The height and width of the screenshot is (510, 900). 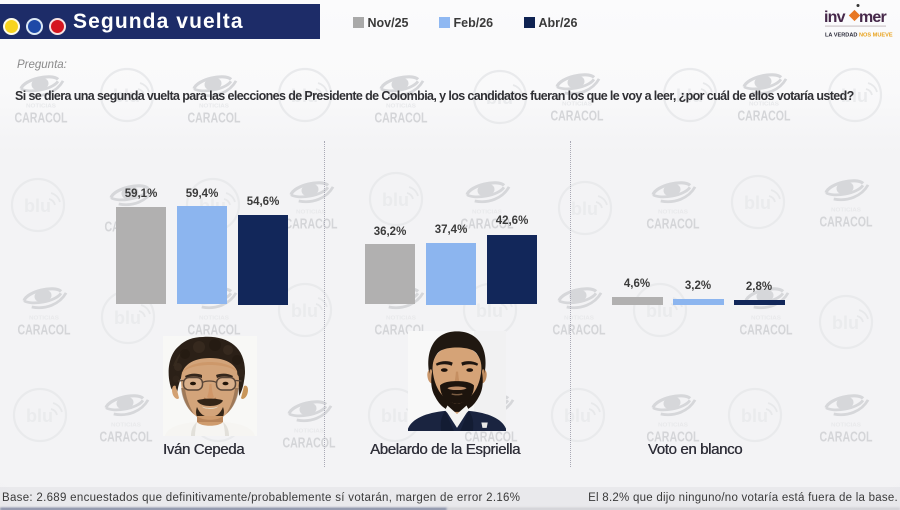 I want to click on svg-text: mer, so click(x=873, y=17).